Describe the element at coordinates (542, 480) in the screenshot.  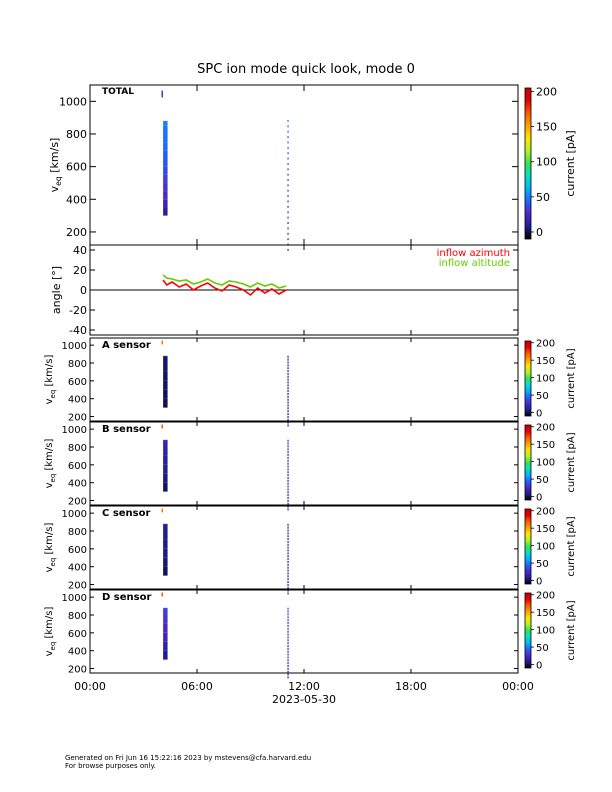
I see `colorbar-tick-label: 50` at that location.